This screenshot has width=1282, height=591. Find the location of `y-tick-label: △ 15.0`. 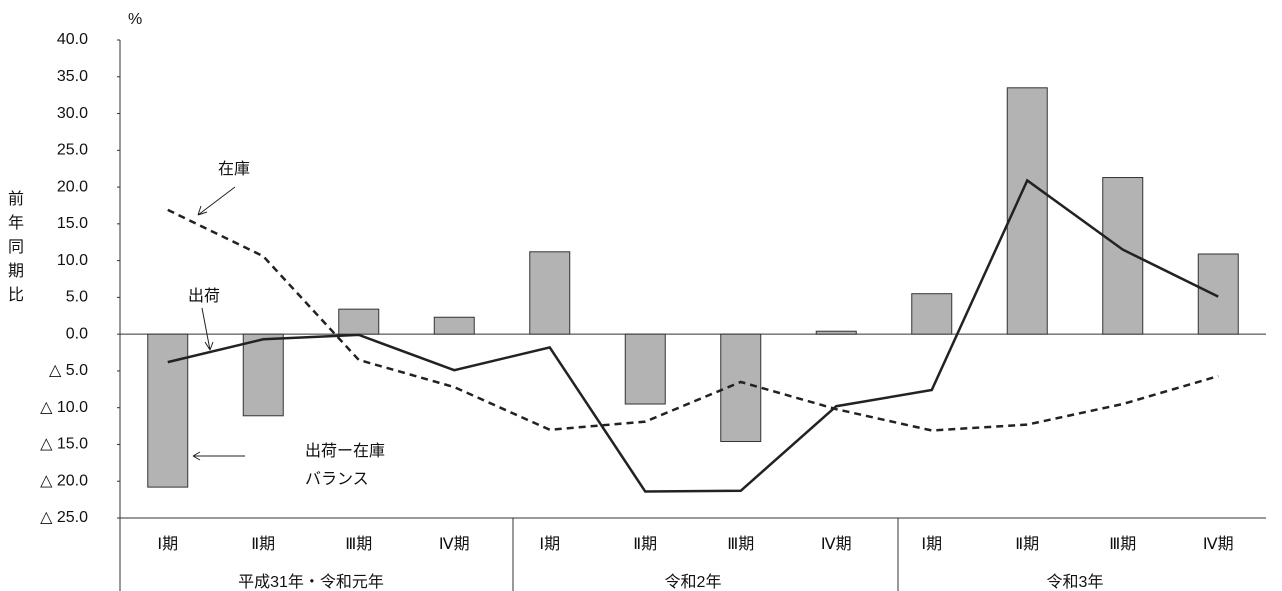

y-tick-label: △ 15.0 is located at coordinates (64, 444).